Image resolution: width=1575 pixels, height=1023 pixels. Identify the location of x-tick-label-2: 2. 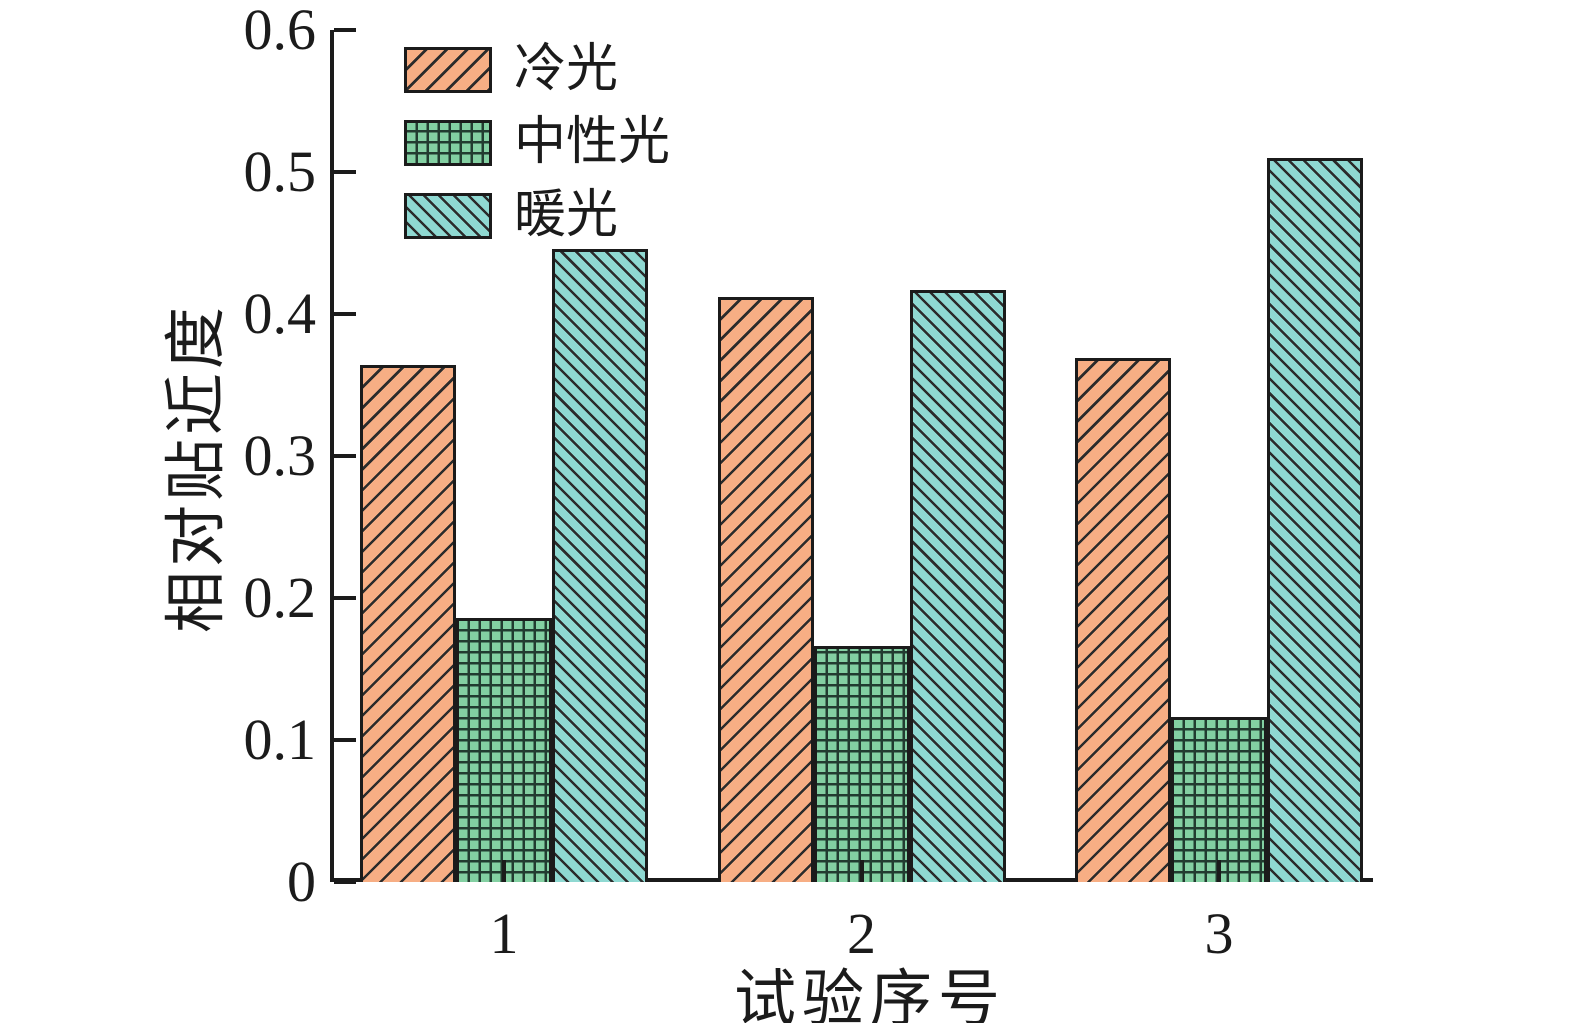
(861, 933).